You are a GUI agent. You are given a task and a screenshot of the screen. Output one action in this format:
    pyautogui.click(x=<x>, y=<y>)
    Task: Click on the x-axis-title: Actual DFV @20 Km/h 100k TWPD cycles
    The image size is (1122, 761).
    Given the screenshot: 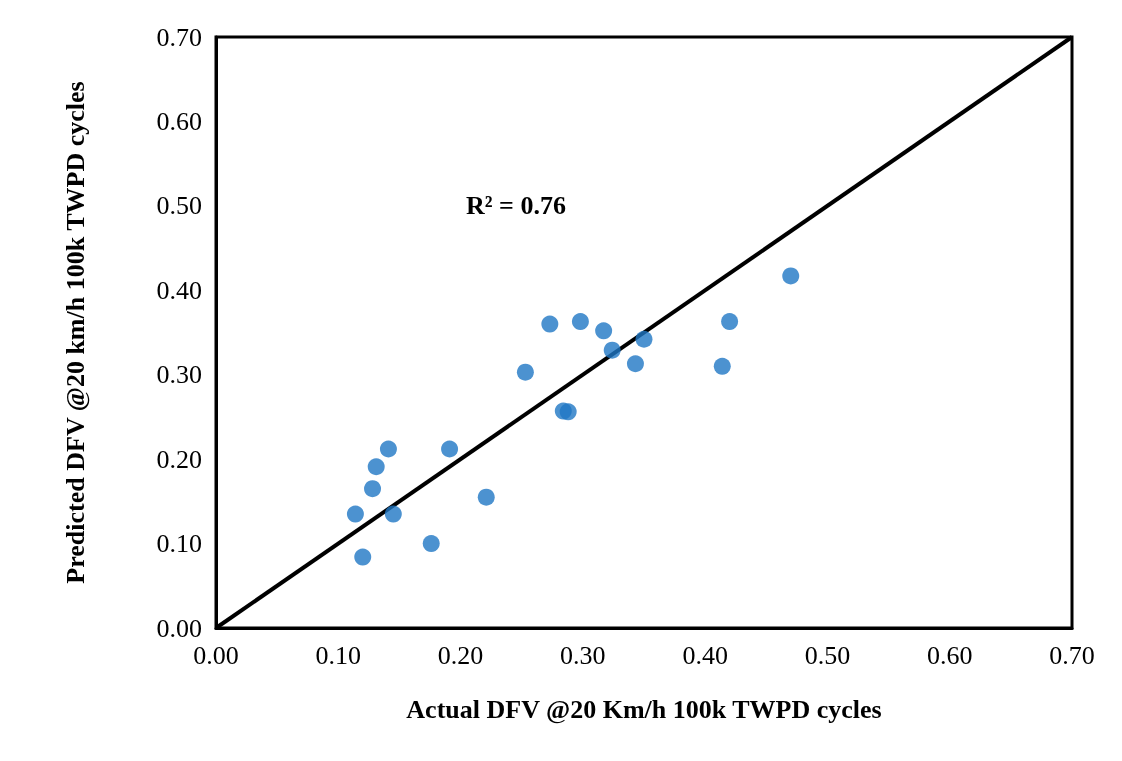 What is the action you would take?
    pyautogui.click(x=644, y=709)
    